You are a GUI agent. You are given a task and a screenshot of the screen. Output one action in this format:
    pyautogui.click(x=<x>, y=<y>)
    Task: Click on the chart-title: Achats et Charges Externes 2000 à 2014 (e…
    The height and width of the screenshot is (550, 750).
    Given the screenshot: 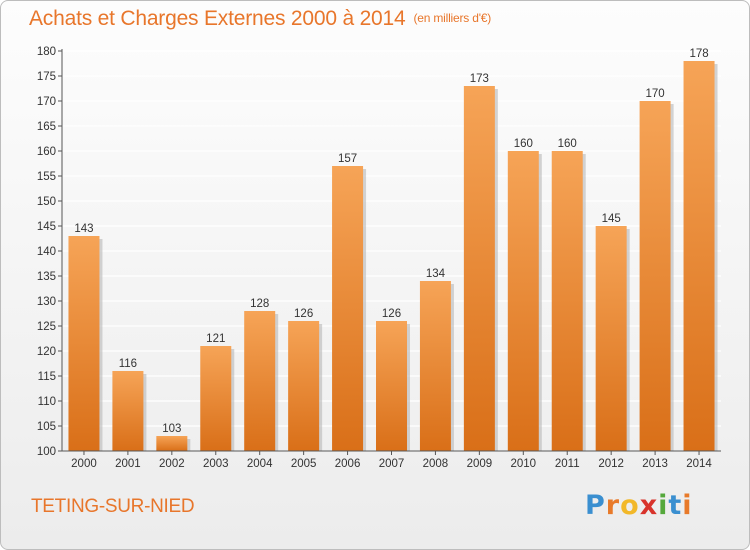 What is the action you would take?
    pyautogui.click(x=260, y=18)
    